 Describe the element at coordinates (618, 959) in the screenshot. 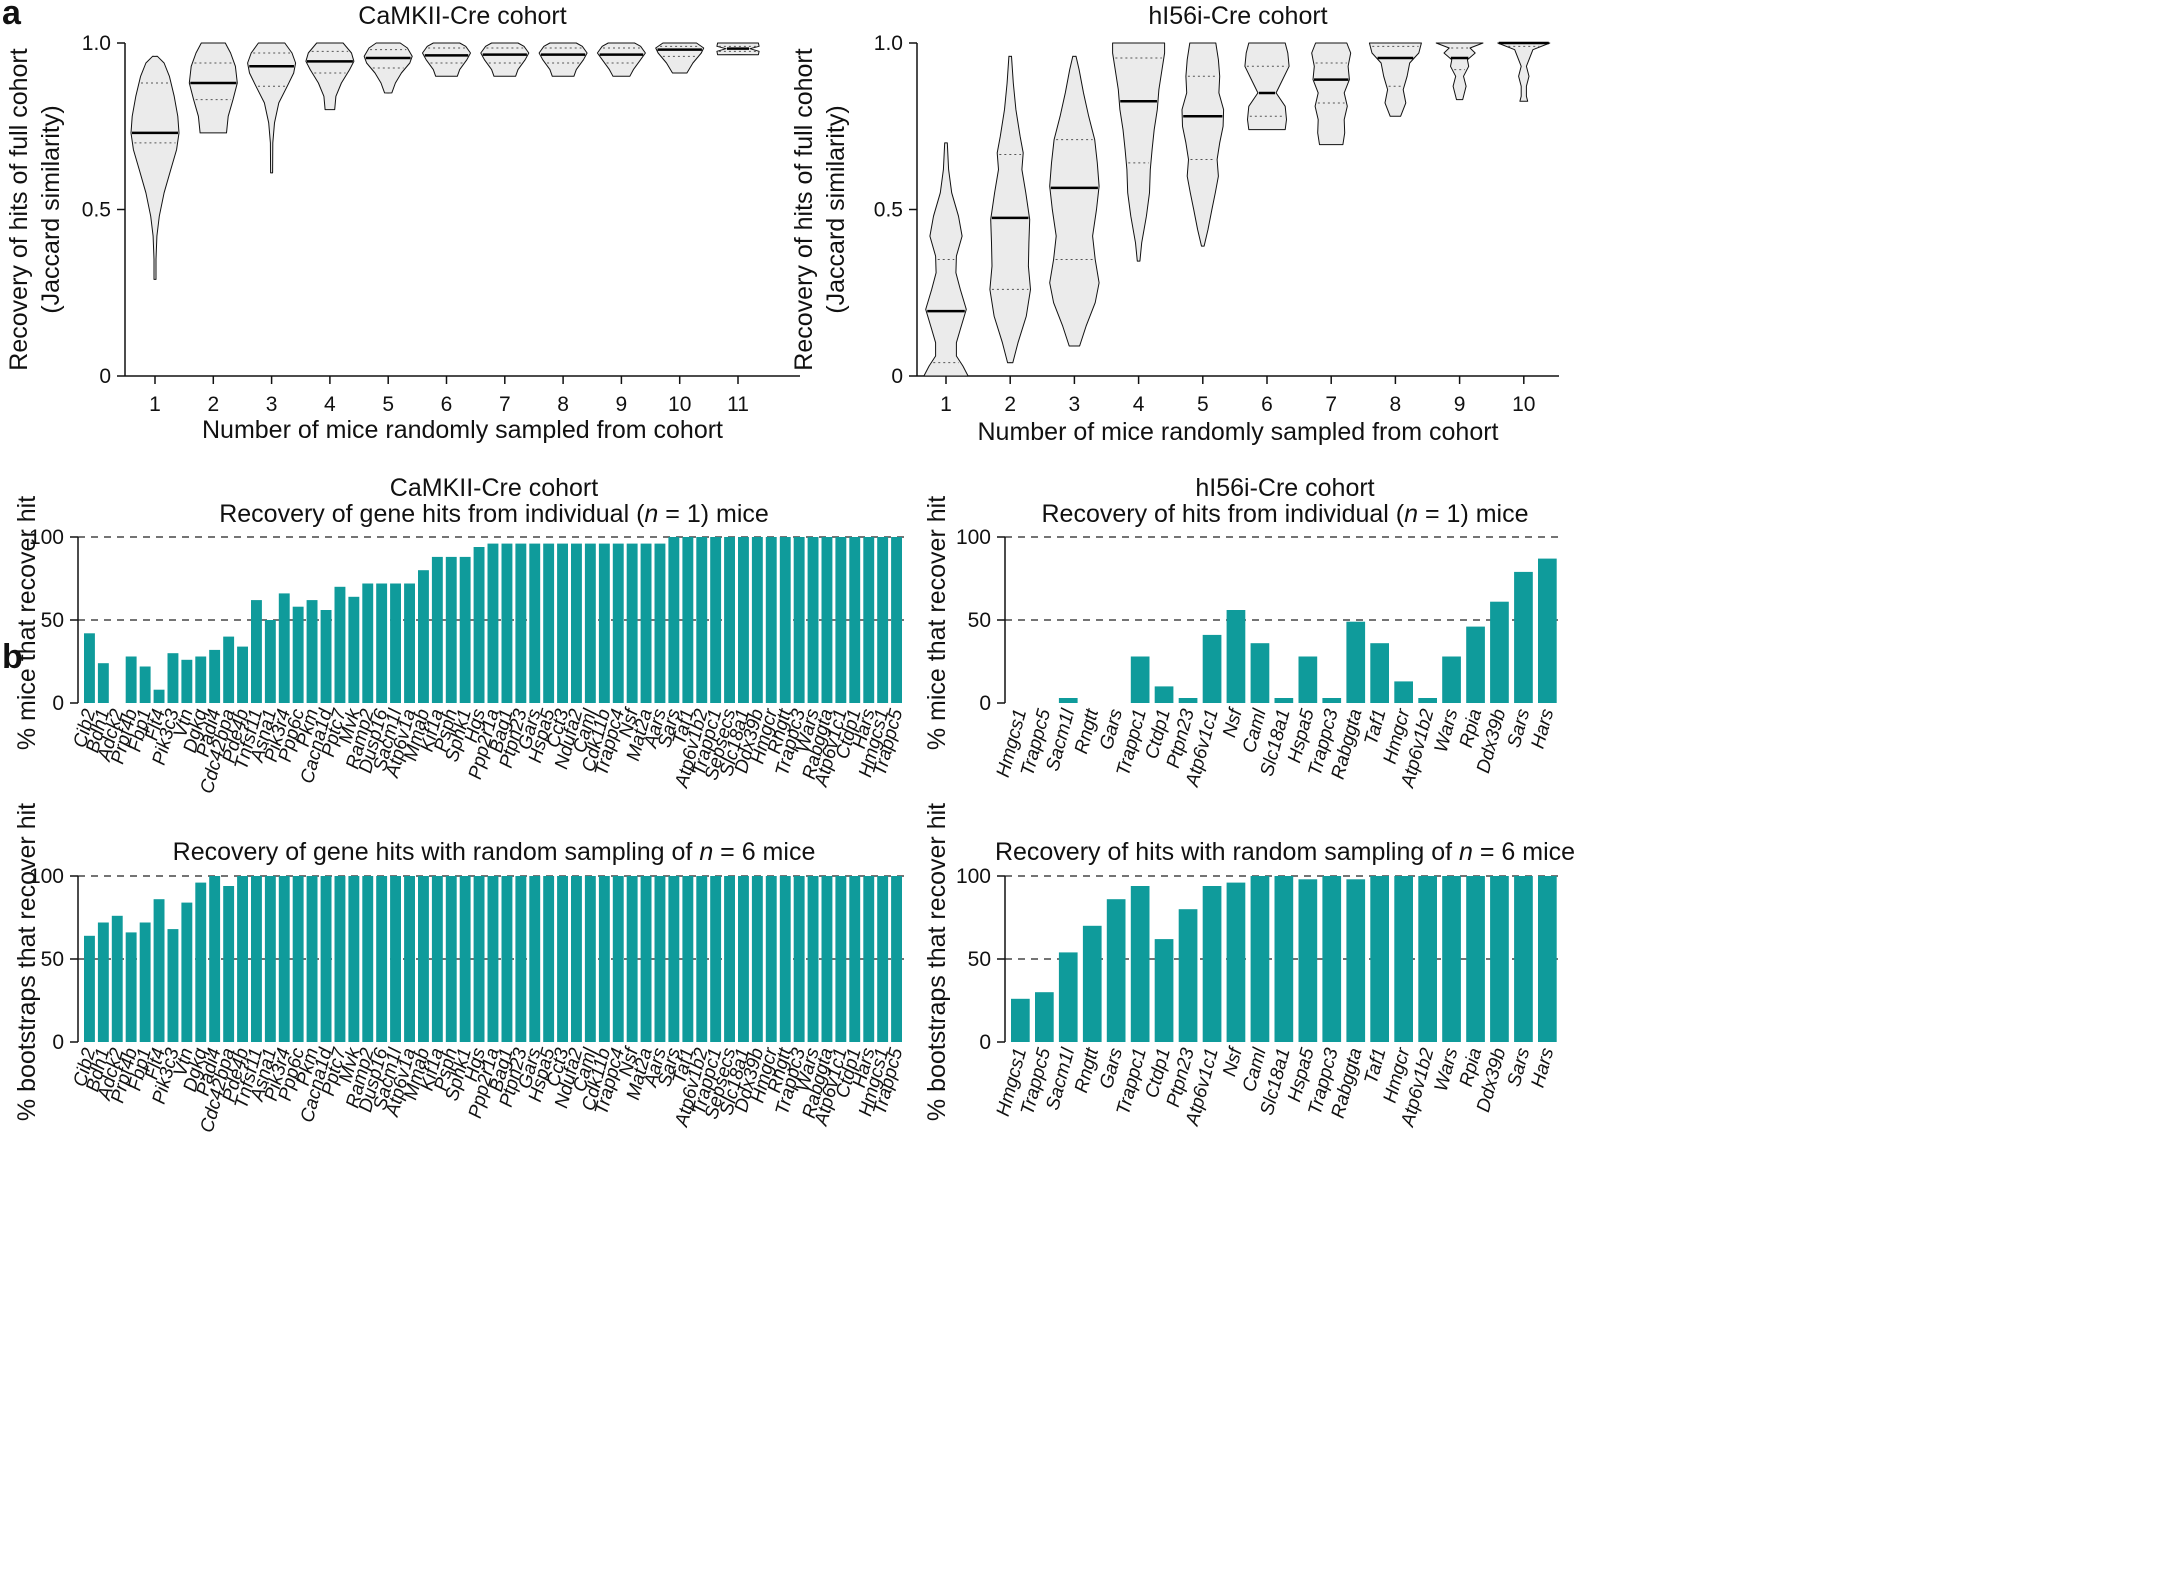

I see `bar-Trappc4` at that location.